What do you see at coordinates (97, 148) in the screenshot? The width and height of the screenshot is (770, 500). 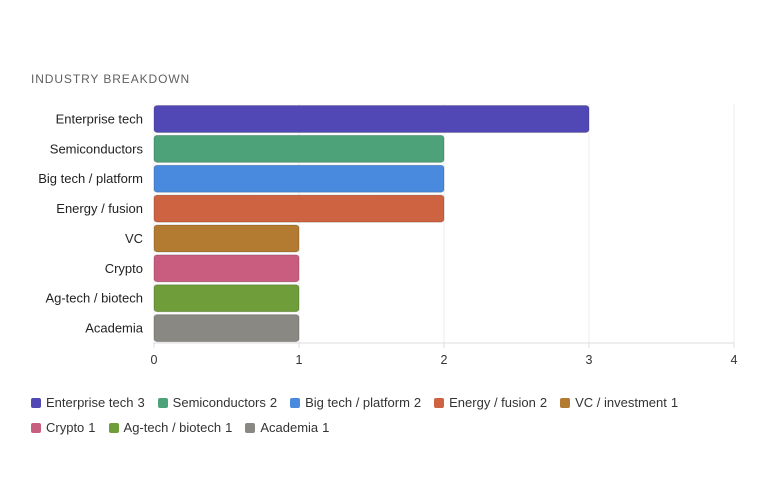 I see `y-tick-label: Semiconductors` at bounding box center [97, 148].